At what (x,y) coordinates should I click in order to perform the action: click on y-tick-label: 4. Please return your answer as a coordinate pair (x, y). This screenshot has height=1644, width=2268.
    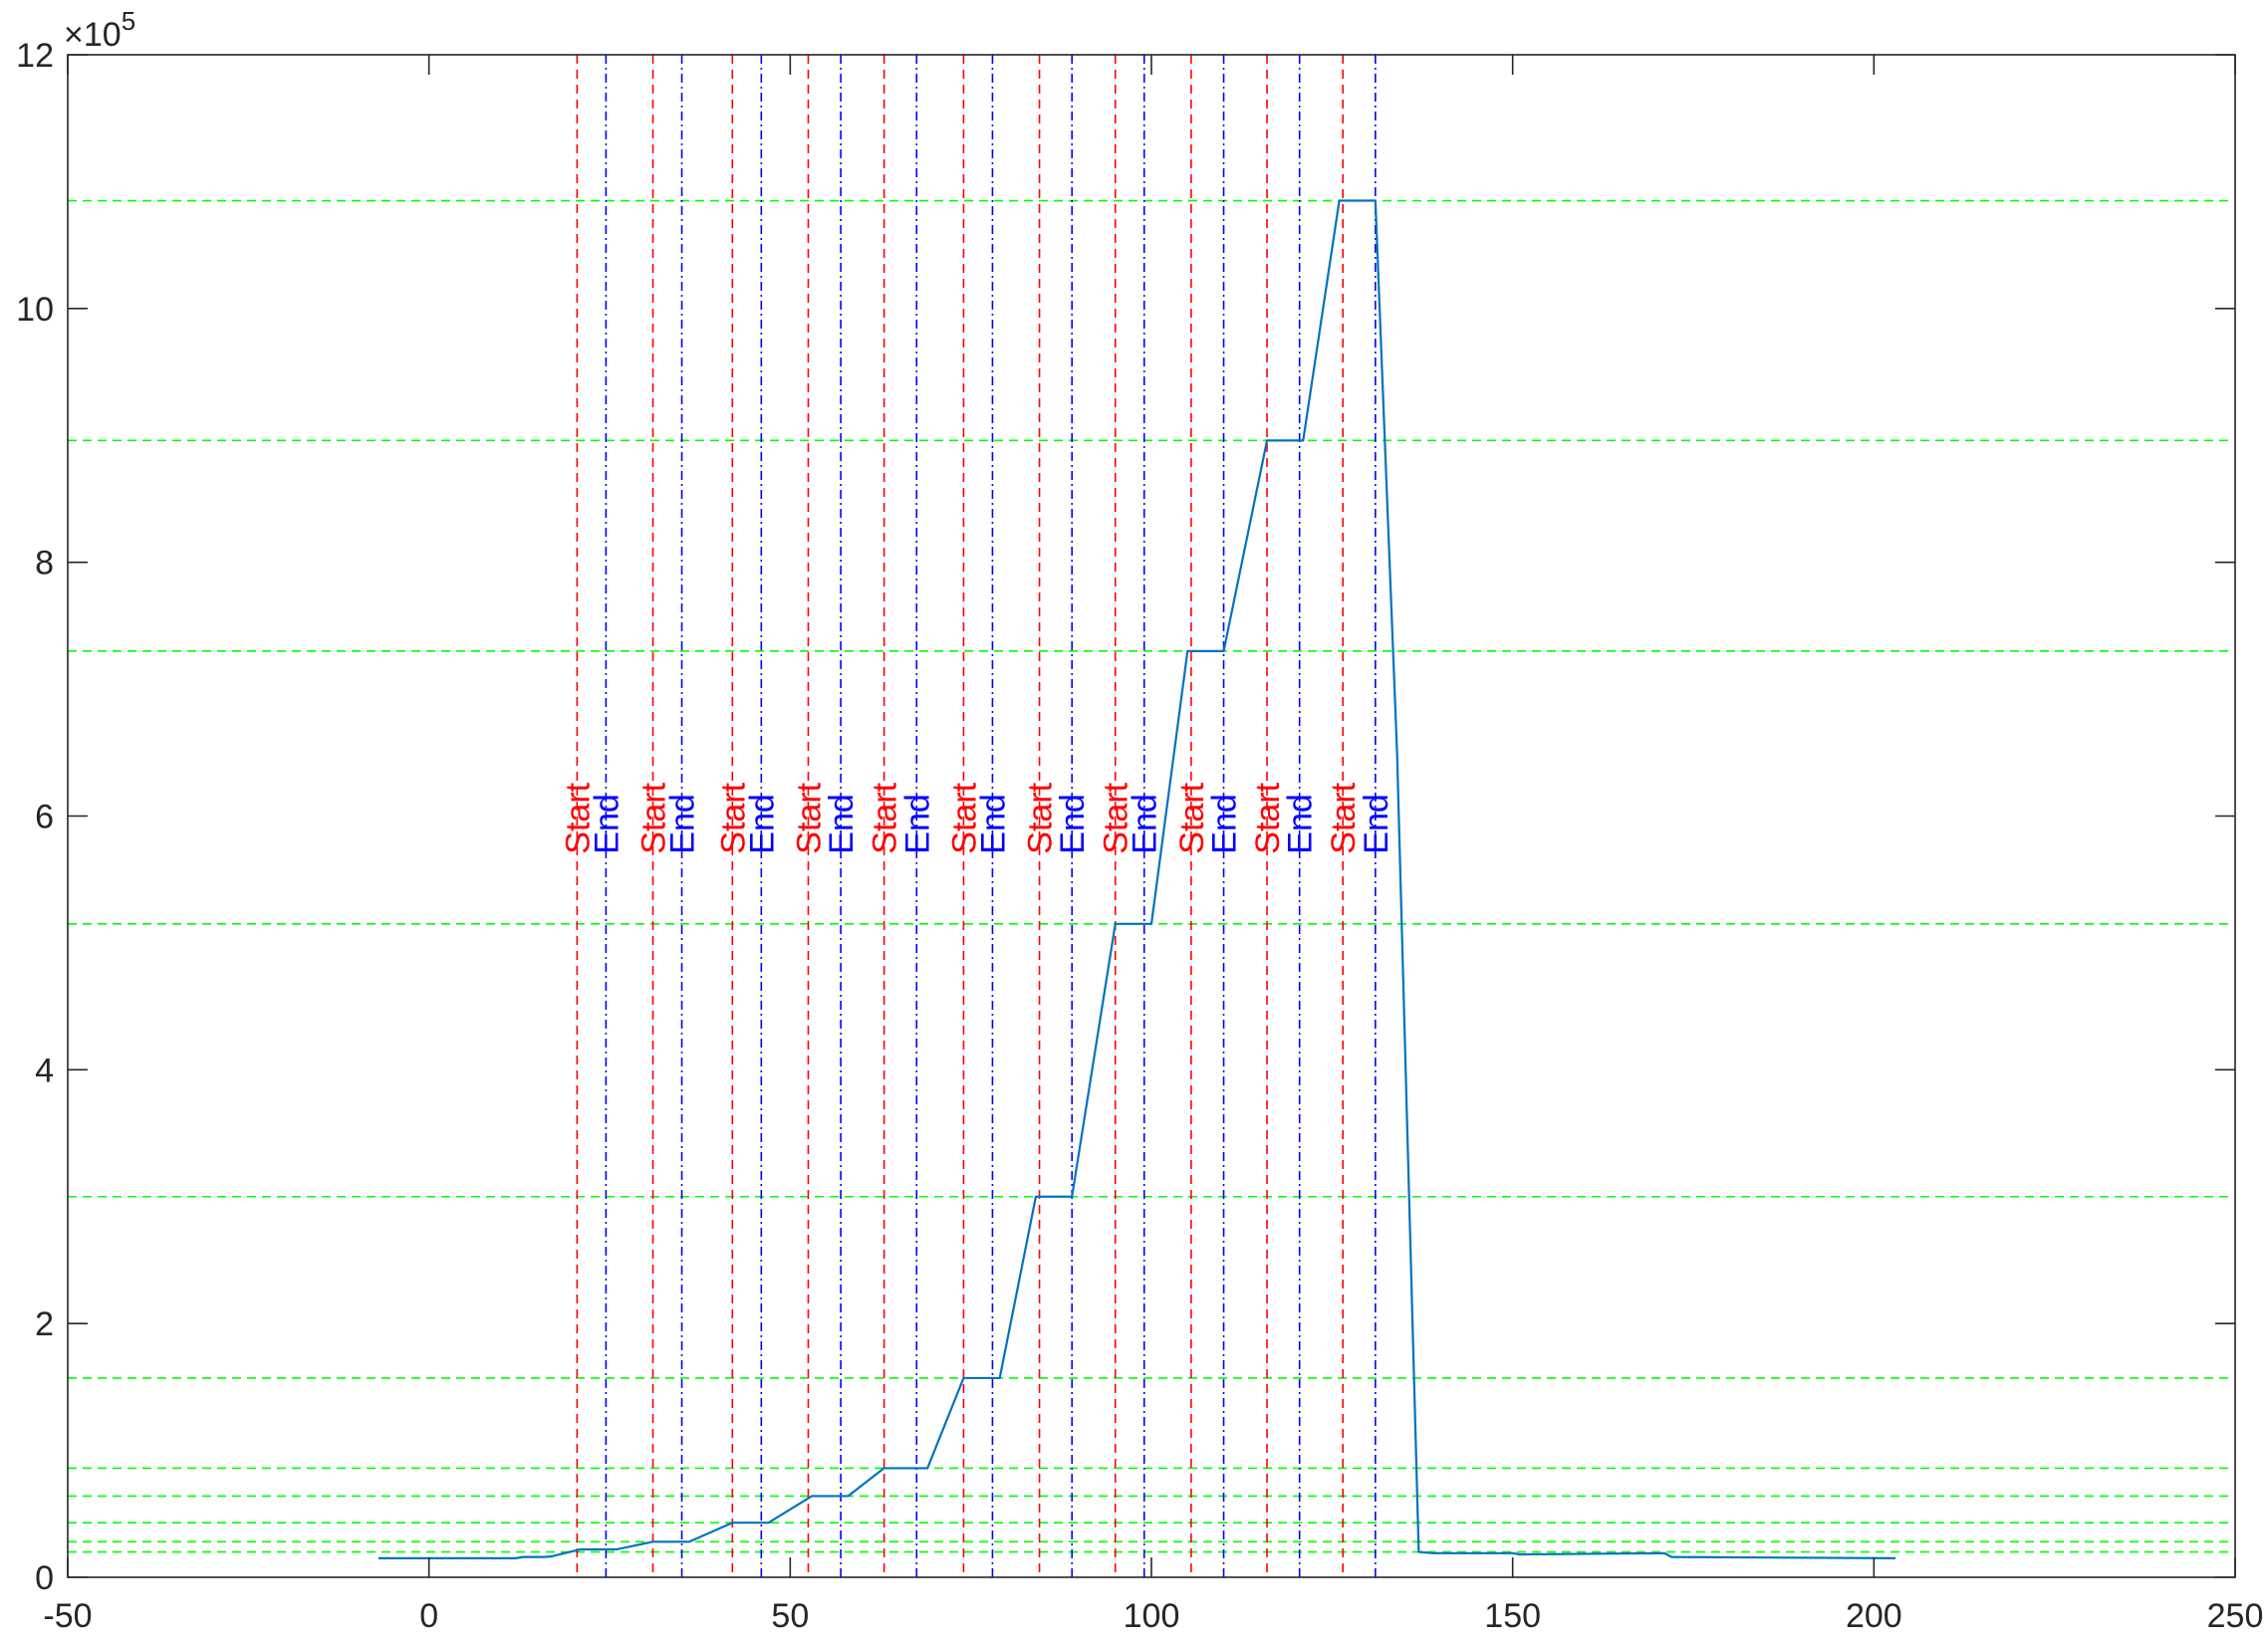
    Looking at the image, I should click on (44, 1070).